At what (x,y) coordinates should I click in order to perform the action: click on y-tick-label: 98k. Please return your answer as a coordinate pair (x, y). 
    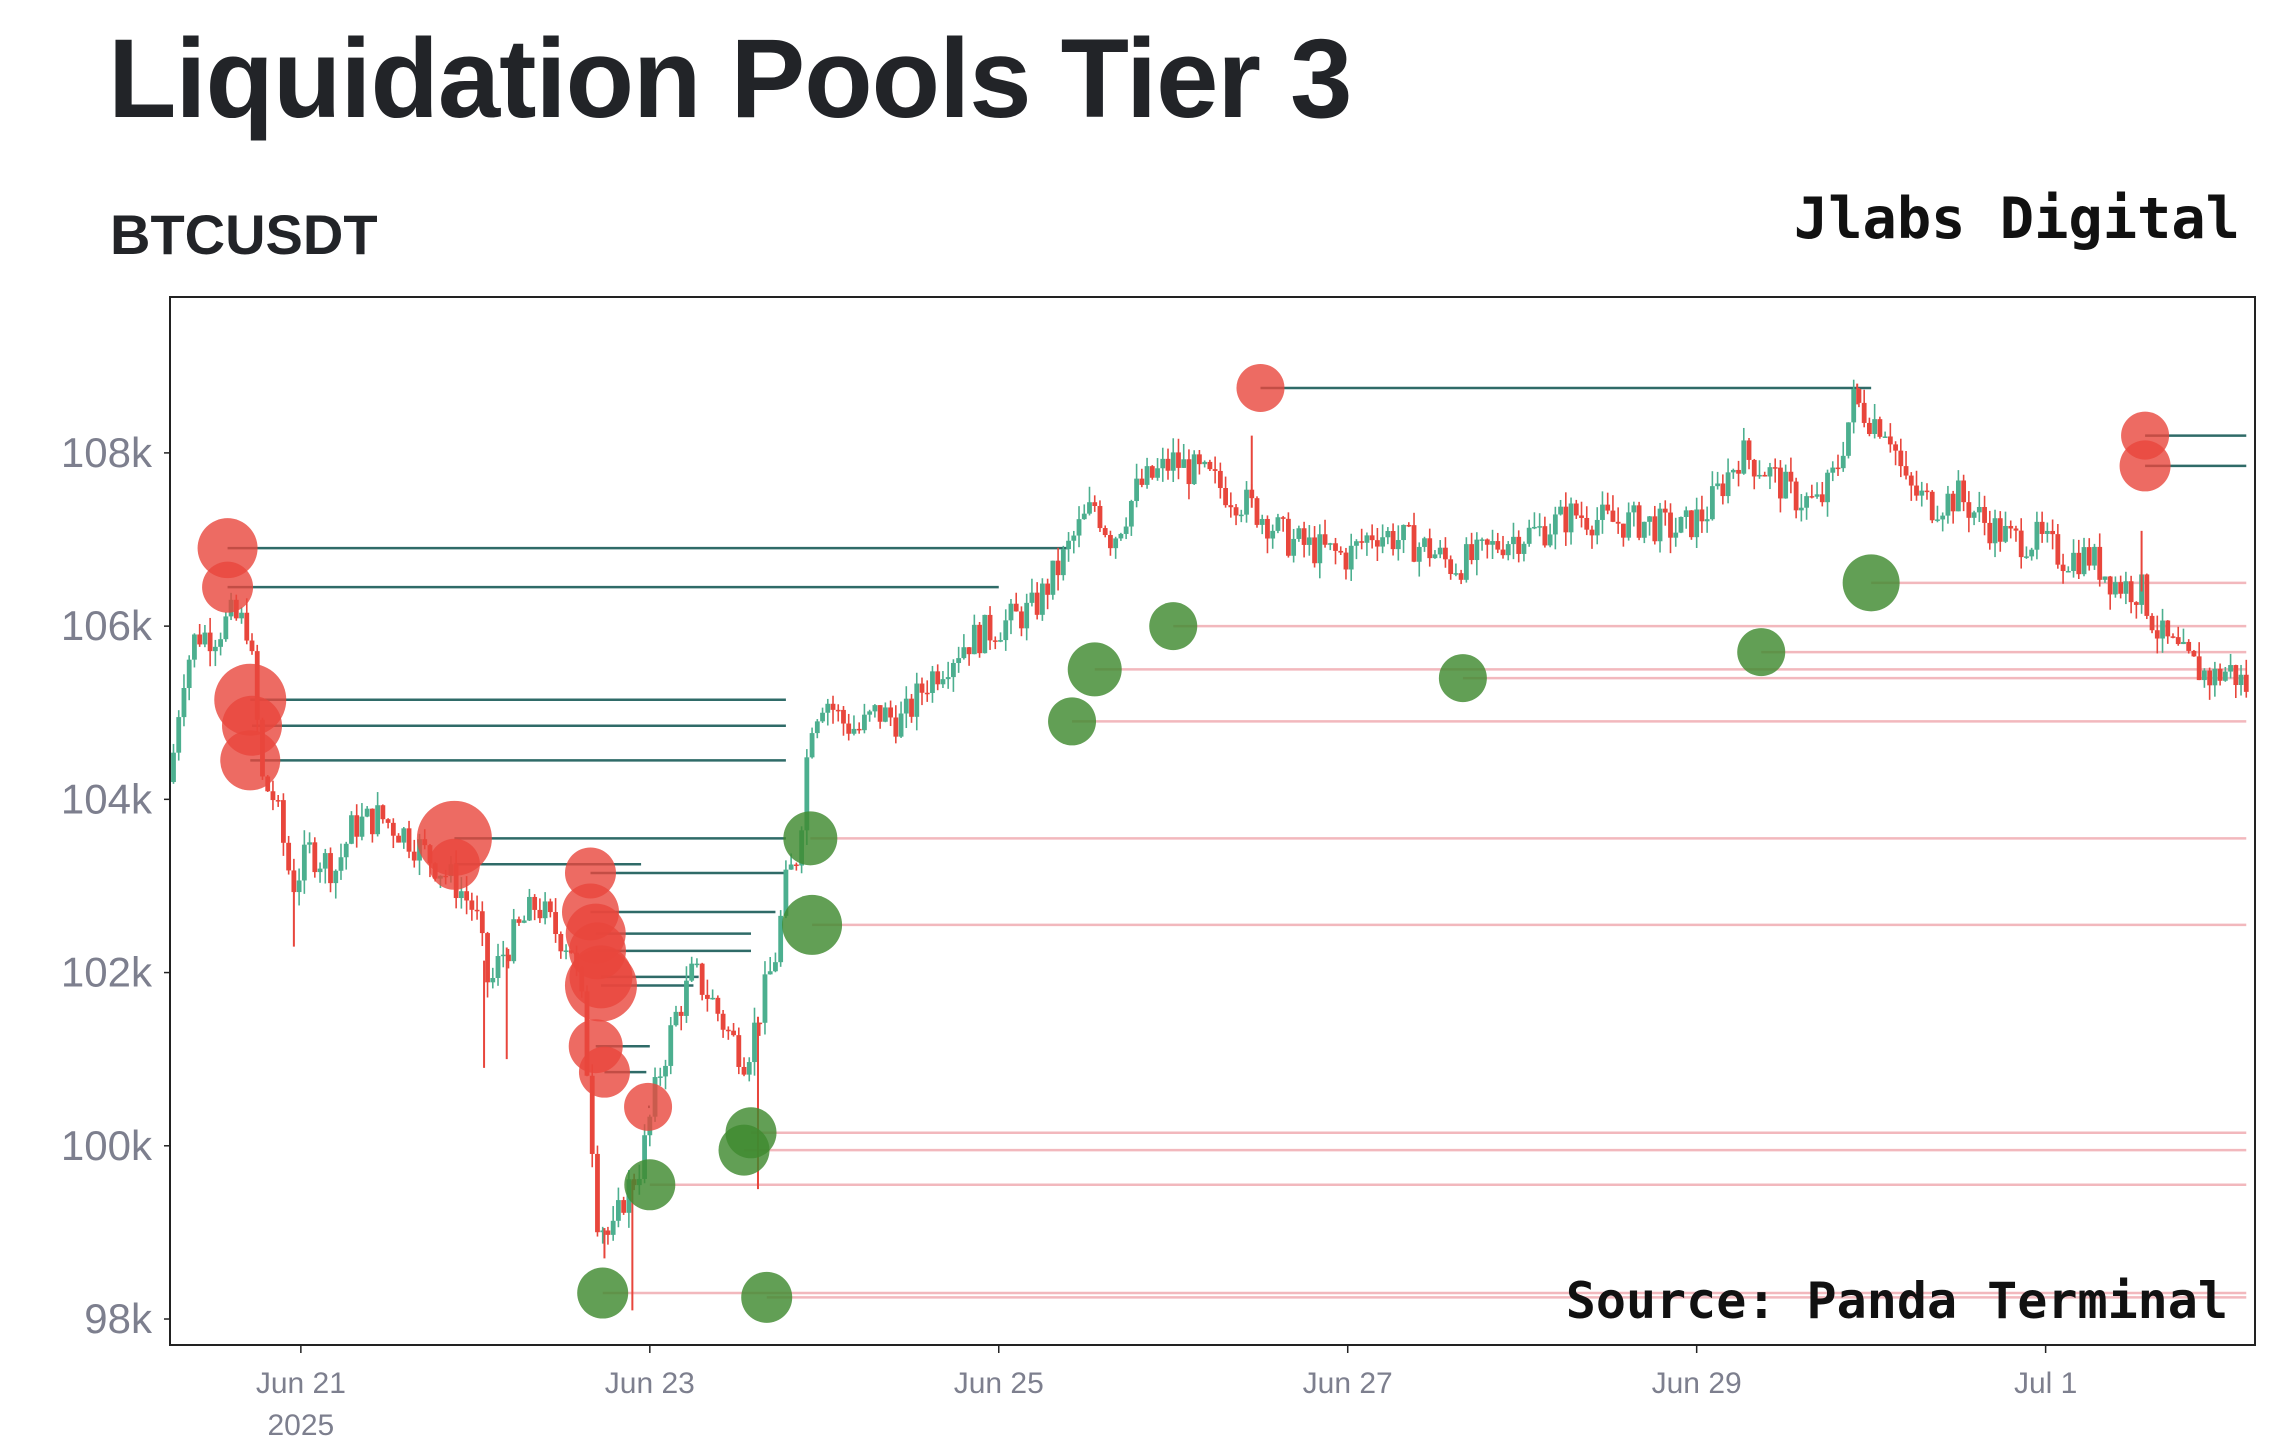
    Looking at the image, I should click on (118, 1318).